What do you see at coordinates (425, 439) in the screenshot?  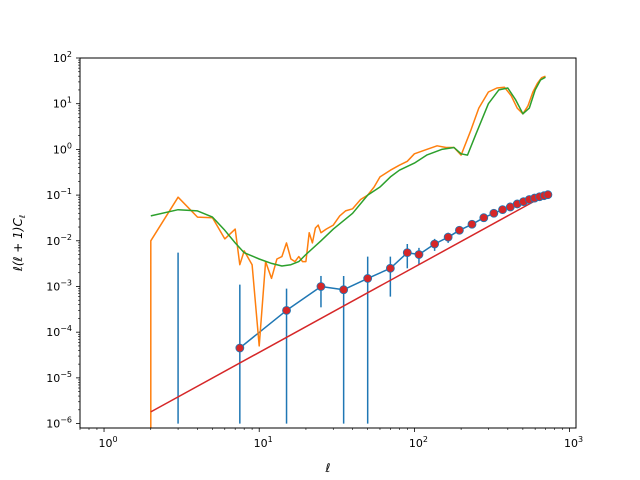 I see `x-tick-label-exponent: 2` at bounding box center [425, 439].